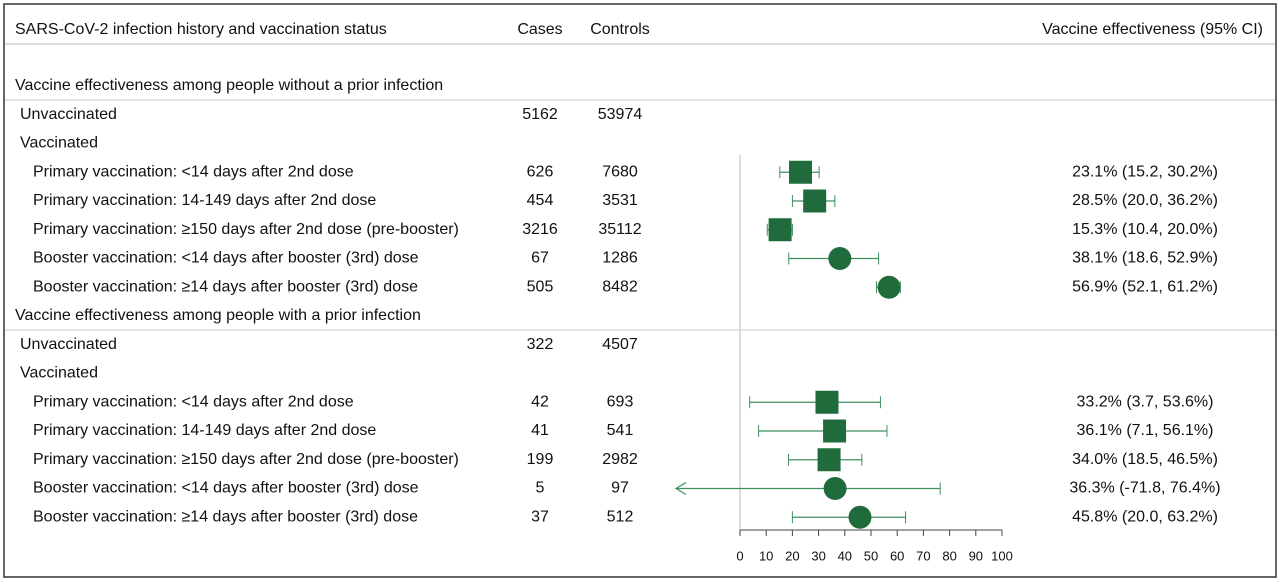 The image size is (1280, 581). What do you see at coordinates (540, 344) in the screenshot?
I see `cases: 322` at bounding box center [540, 344].